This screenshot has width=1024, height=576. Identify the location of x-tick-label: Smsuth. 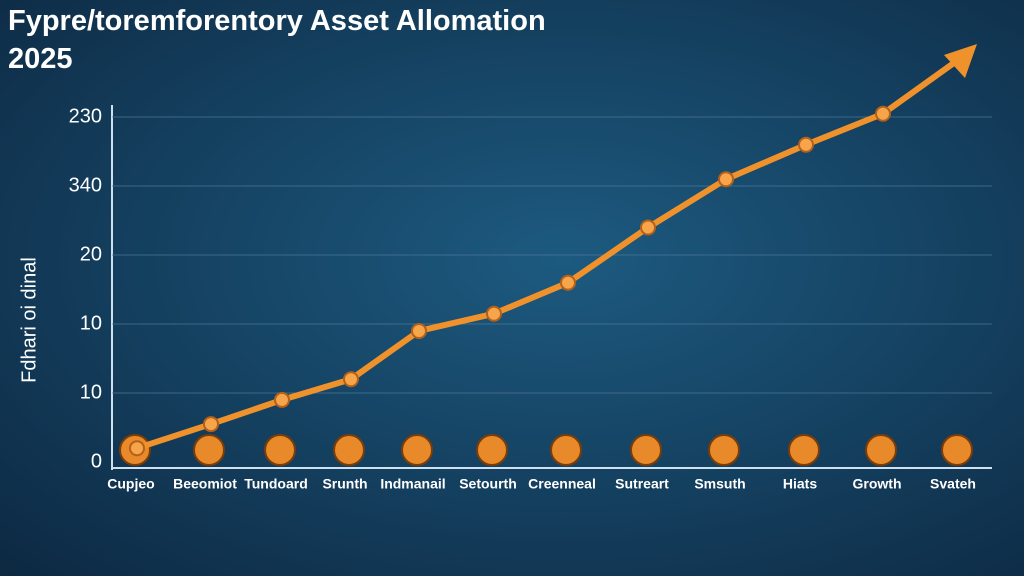
(719, 484).